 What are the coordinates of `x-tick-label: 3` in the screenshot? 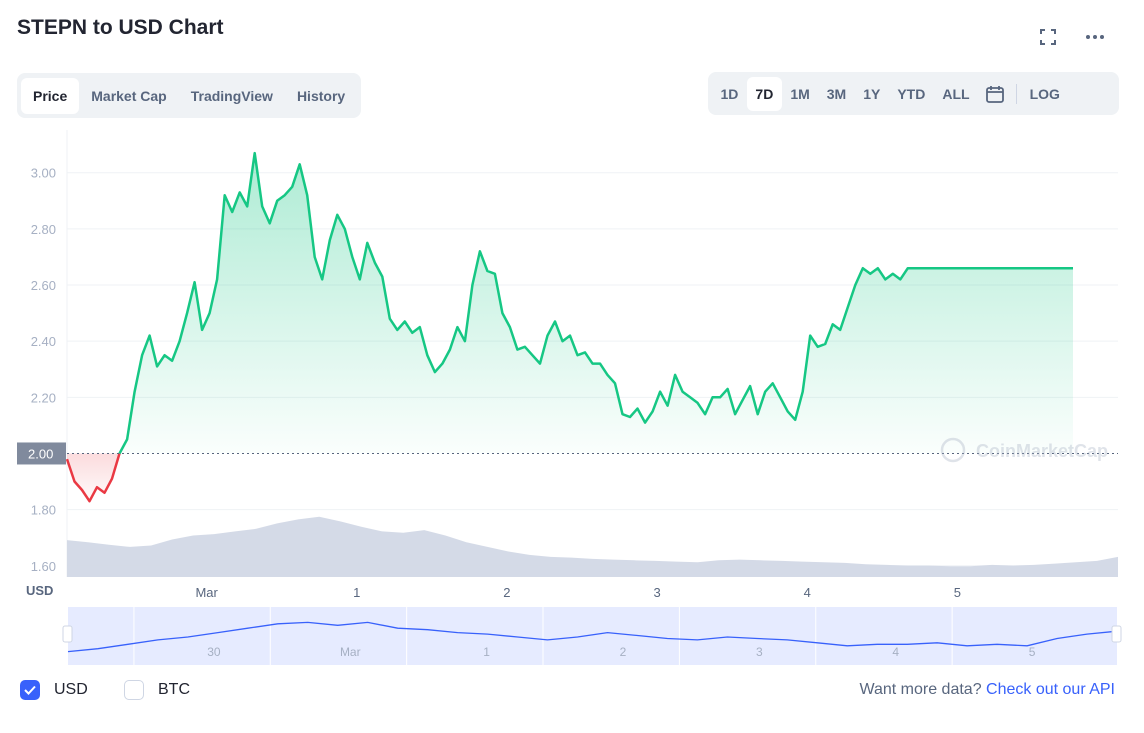 It's located at (656, 592).